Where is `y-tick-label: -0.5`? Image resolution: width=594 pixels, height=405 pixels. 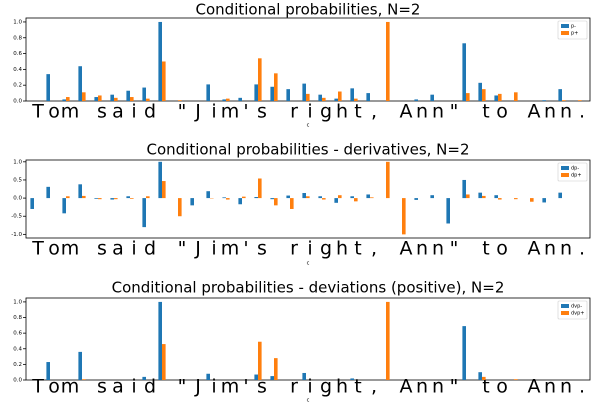 y-tick-label: -0.5 is located at coordinates (16, 217).